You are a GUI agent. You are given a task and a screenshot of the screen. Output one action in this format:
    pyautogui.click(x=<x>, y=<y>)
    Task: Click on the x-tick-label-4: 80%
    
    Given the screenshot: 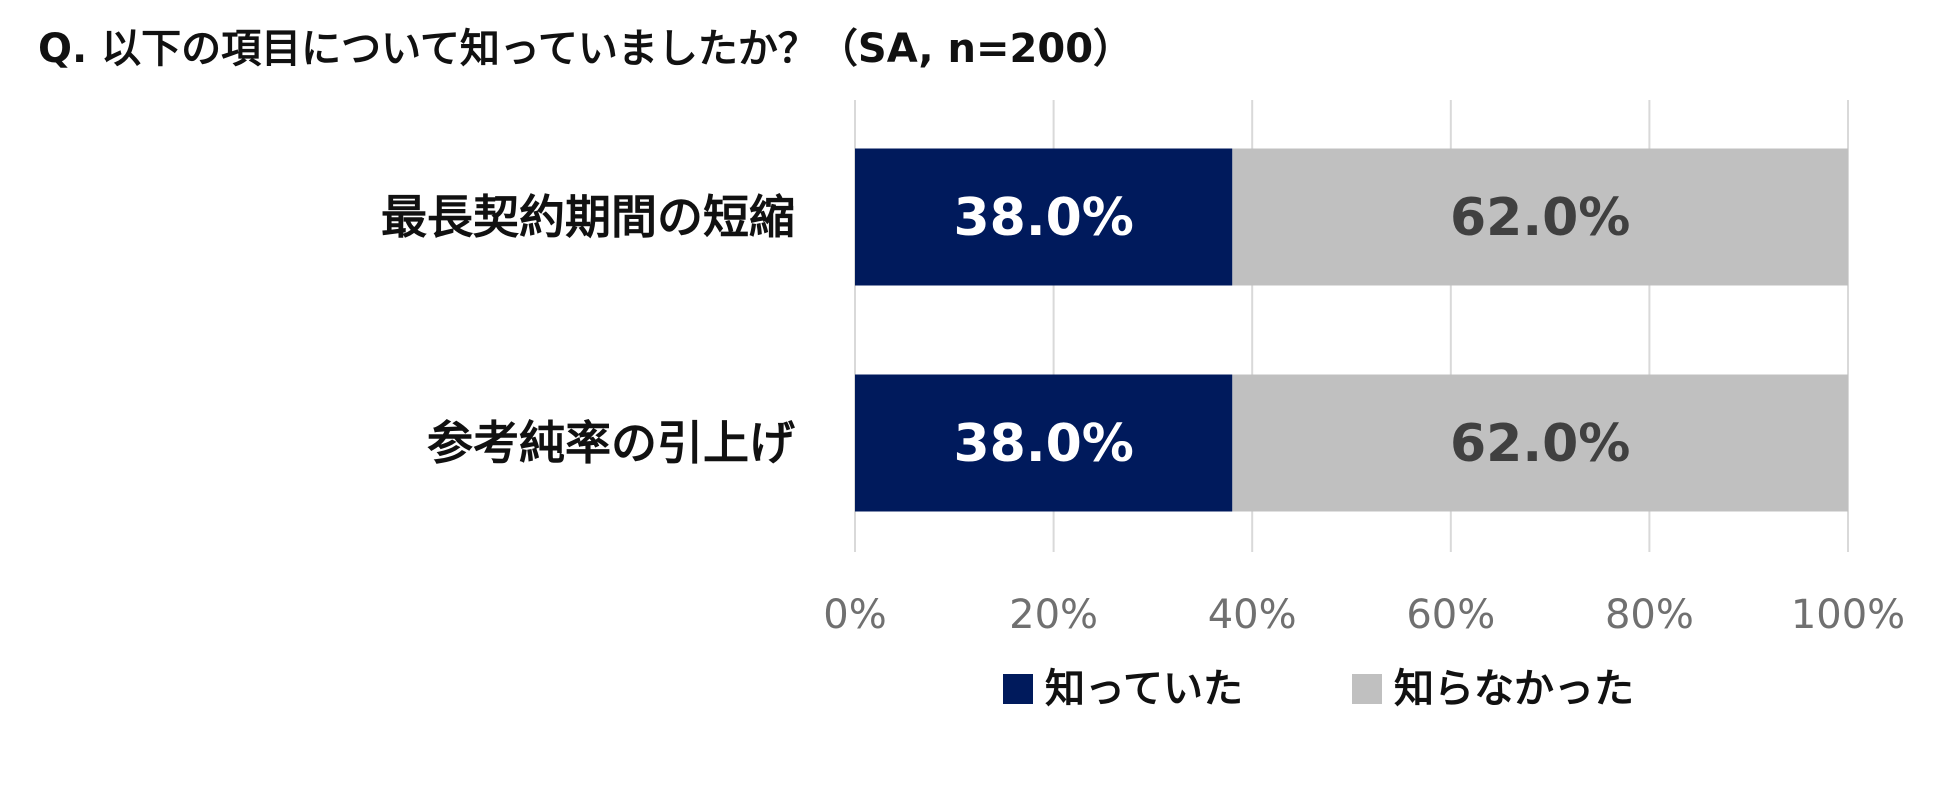 What is the action you would take?
    pyautogui.click(x=1649, y=615)
    